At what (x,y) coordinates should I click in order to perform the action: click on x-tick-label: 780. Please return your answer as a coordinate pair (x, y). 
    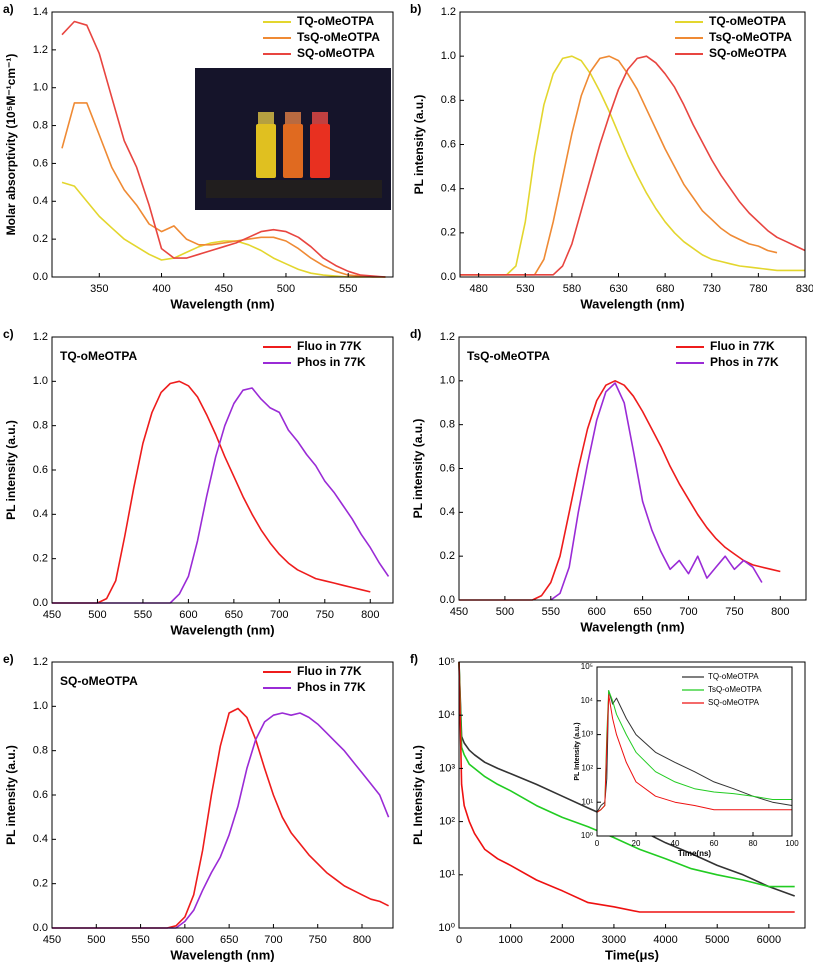
    Looking at the image, I should click on (758, 289).